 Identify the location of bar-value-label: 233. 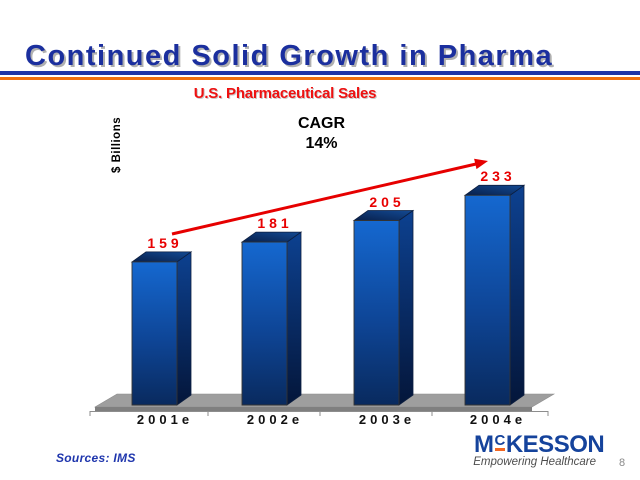
(498, 176).